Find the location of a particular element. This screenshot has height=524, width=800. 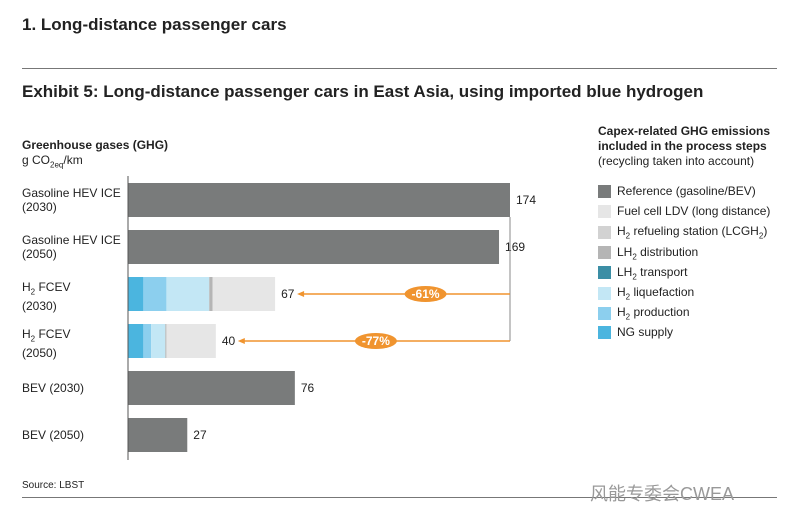

legend-item: Reference (gasoline/BEV) is located at coordinates (677, 191).